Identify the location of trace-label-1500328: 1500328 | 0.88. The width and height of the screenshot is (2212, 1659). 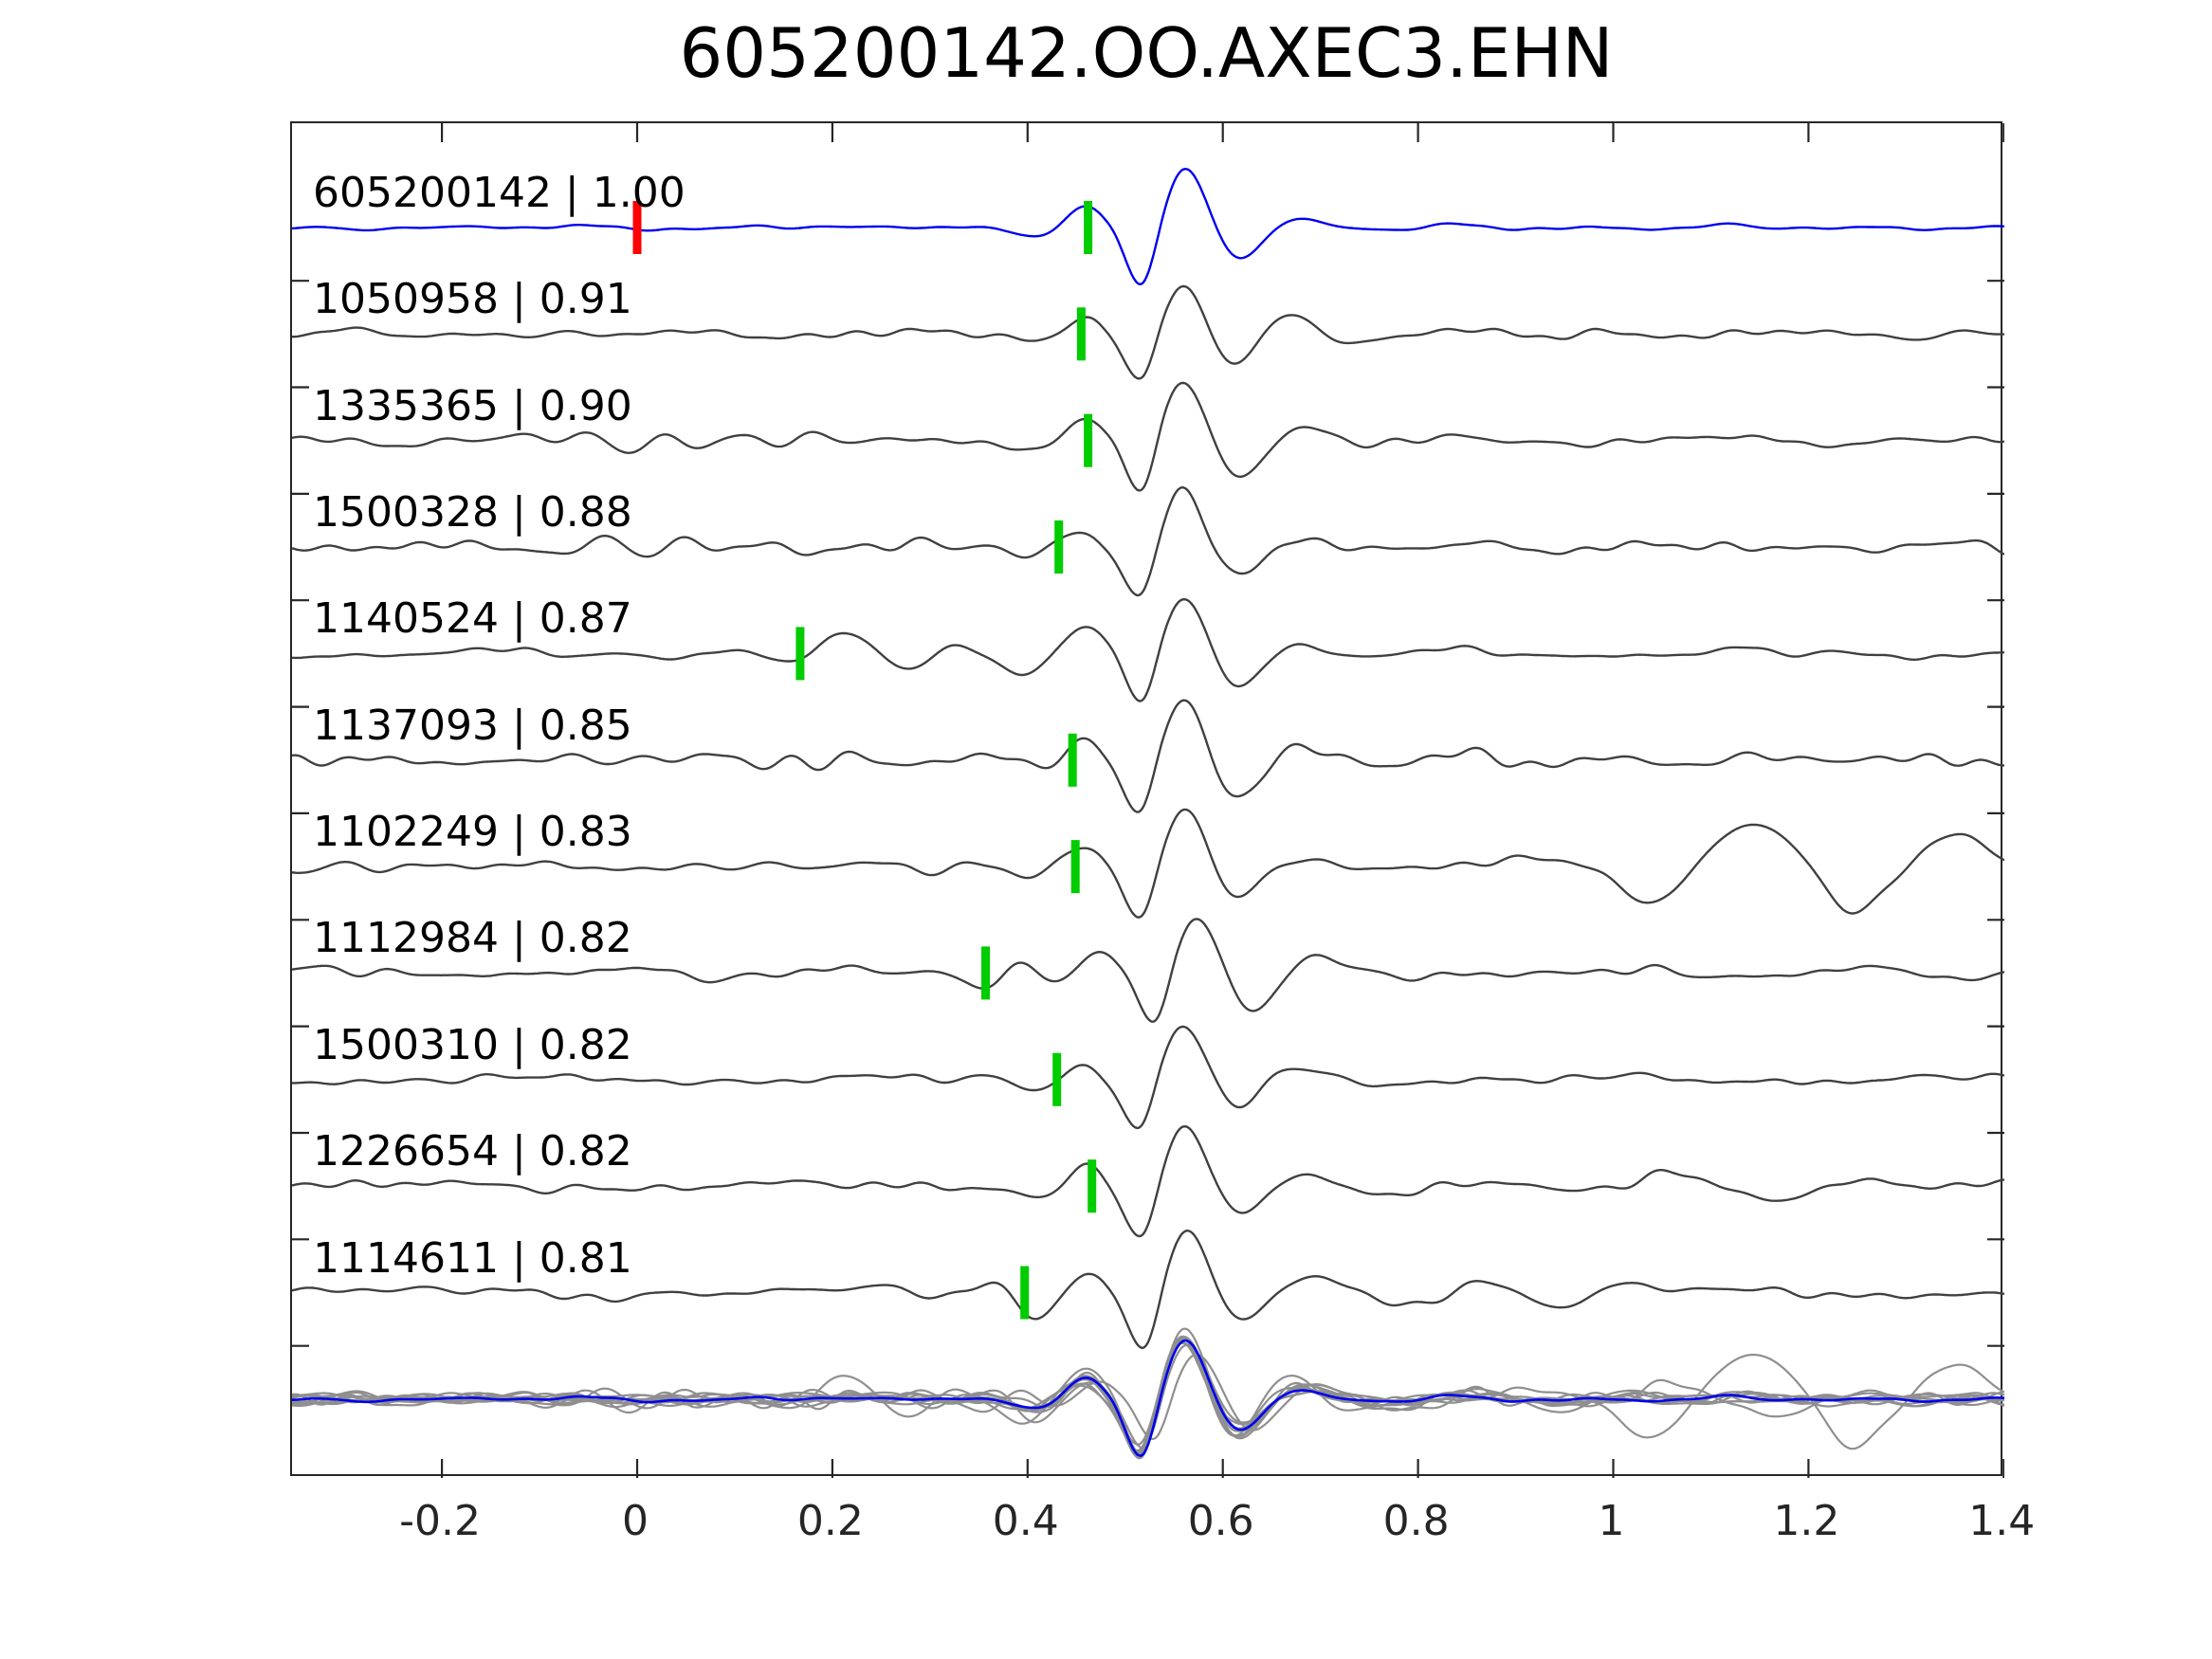
(472, 513).